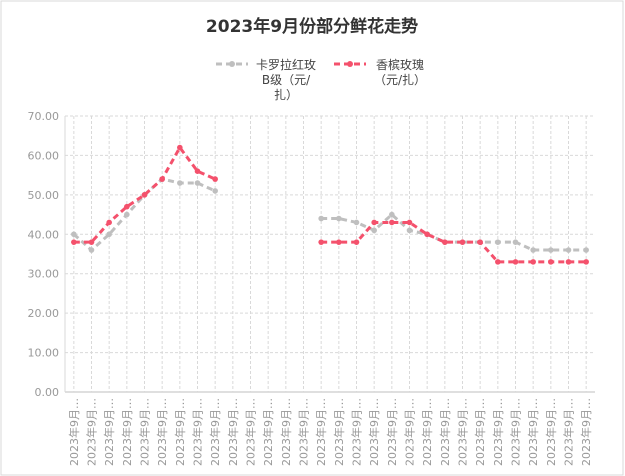  What do you see at coordinates (44, 274) in the screenshot?
I see `y-tick-label: 30.00` at bounding box center [44, 274].